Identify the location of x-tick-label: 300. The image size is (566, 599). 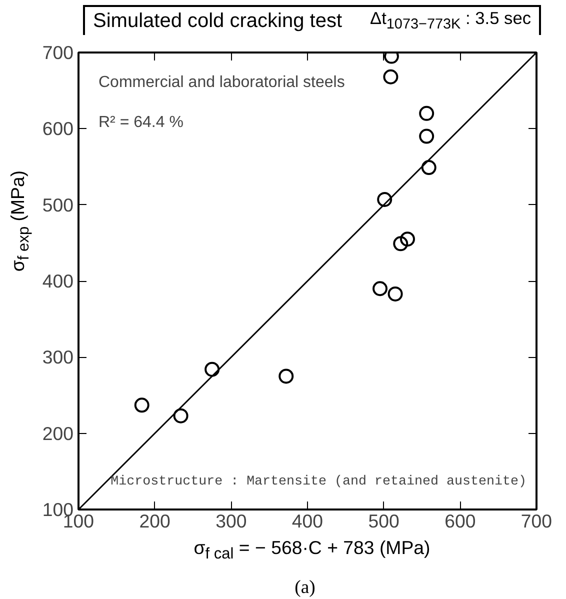
(231, 521).